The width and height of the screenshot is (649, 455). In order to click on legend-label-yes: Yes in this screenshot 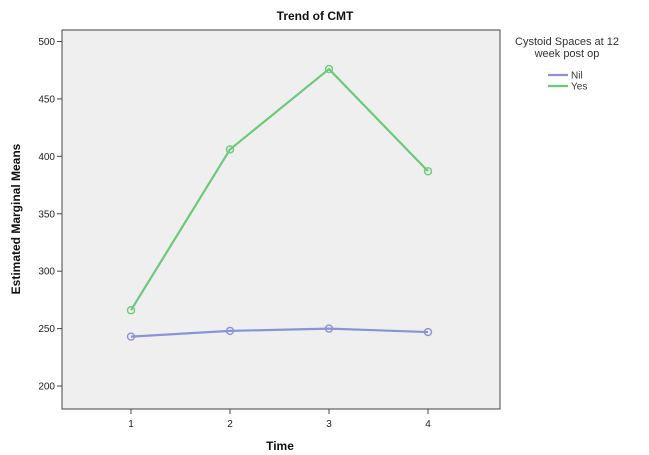, I will do `click(579, 87)`.